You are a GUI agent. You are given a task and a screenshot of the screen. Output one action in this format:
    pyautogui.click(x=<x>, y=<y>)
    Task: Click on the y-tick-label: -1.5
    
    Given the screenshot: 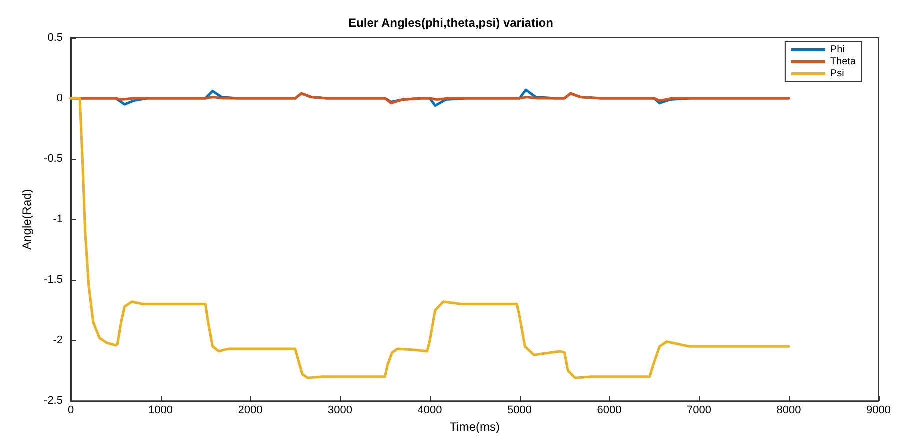 What is the action you would take?
    pyautogui.click(x=53, y=280)
    